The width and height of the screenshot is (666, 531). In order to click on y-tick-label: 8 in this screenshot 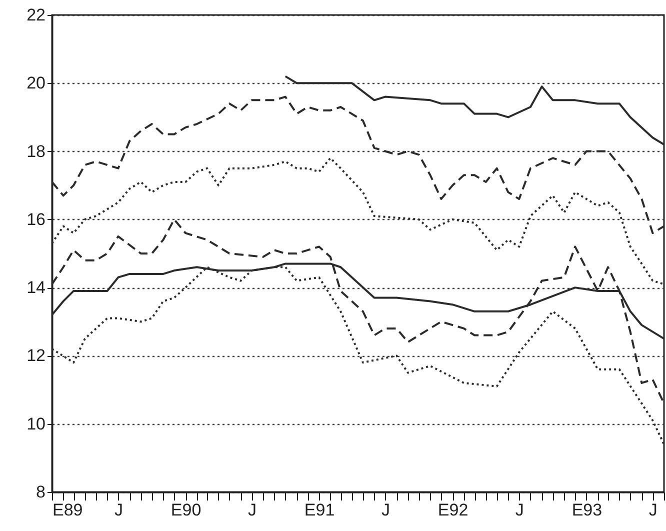, I will do `click(41, 492)`.